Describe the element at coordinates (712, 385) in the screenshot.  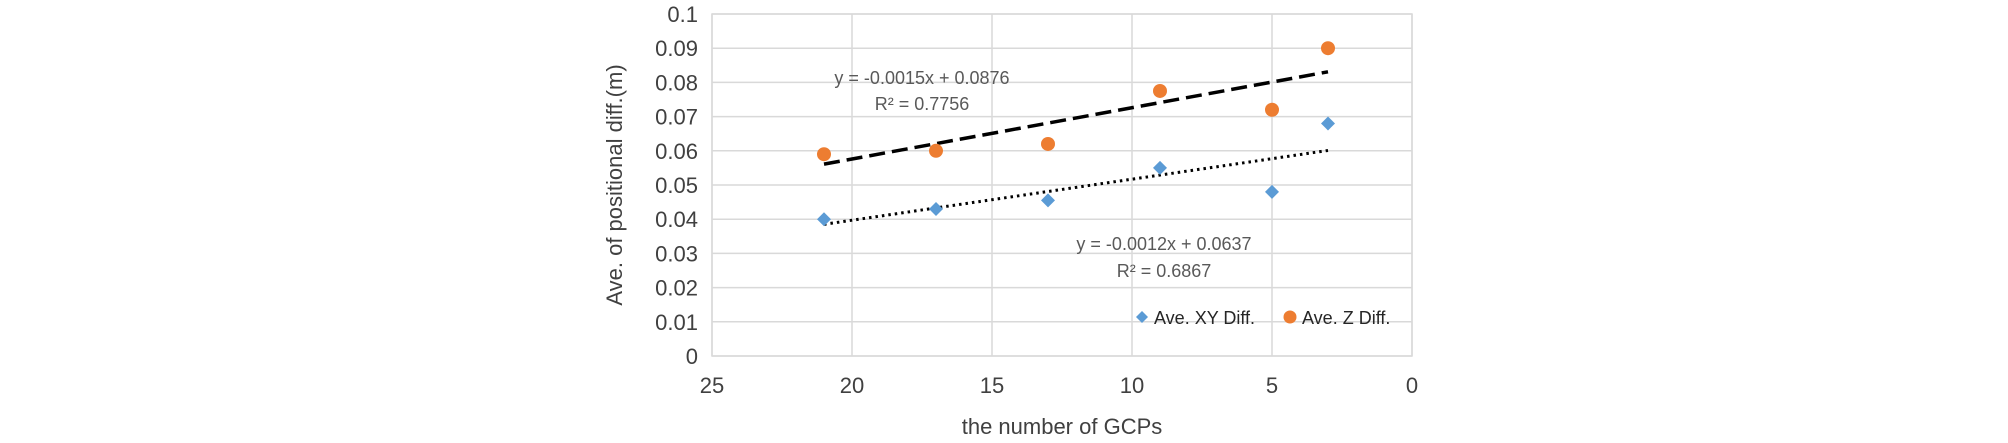
I see `x-tick-label: 25` at that location.